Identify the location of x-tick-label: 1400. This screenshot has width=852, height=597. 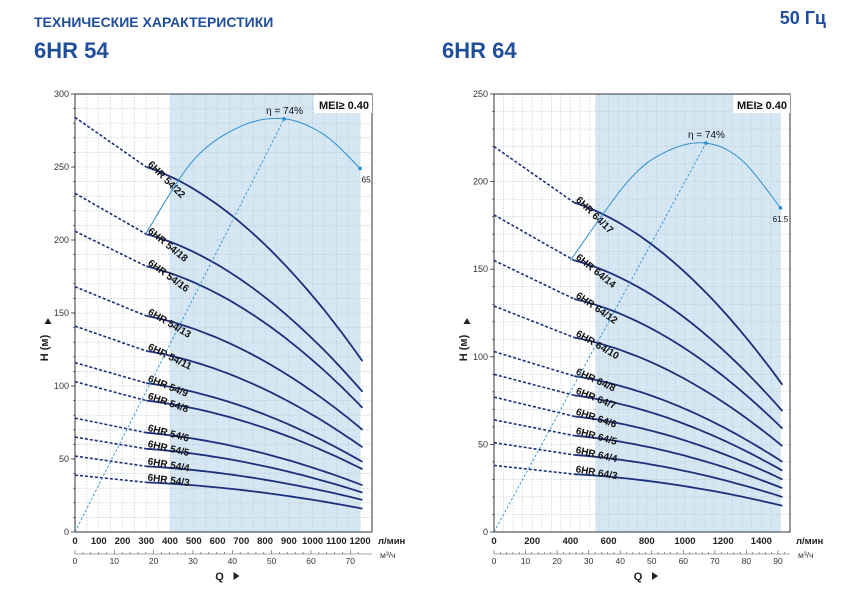
(761, 541).